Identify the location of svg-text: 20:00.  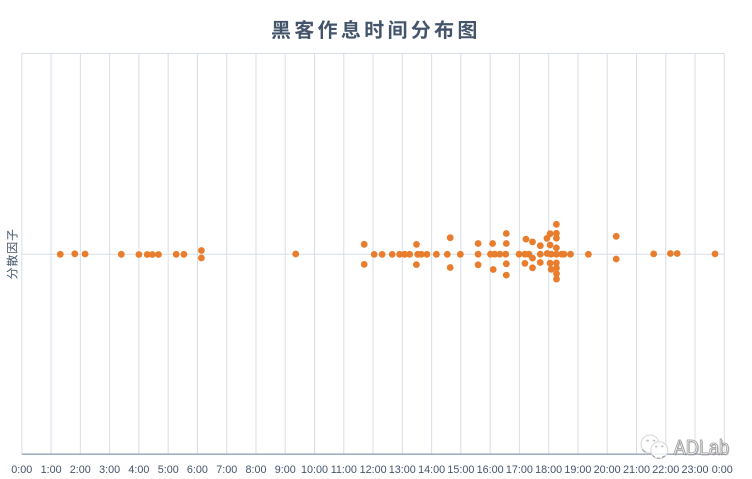
(607, 470).